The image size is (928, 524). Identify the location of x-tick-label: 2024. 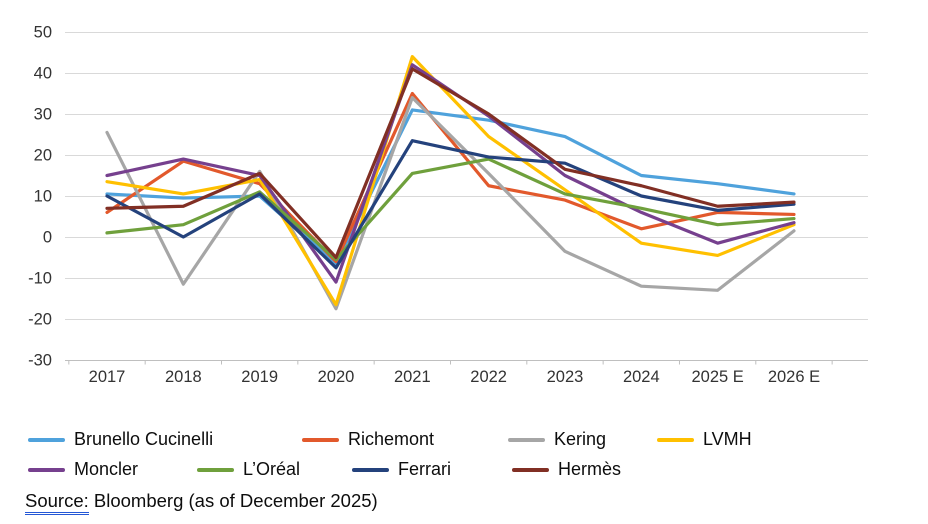
(641, 377).